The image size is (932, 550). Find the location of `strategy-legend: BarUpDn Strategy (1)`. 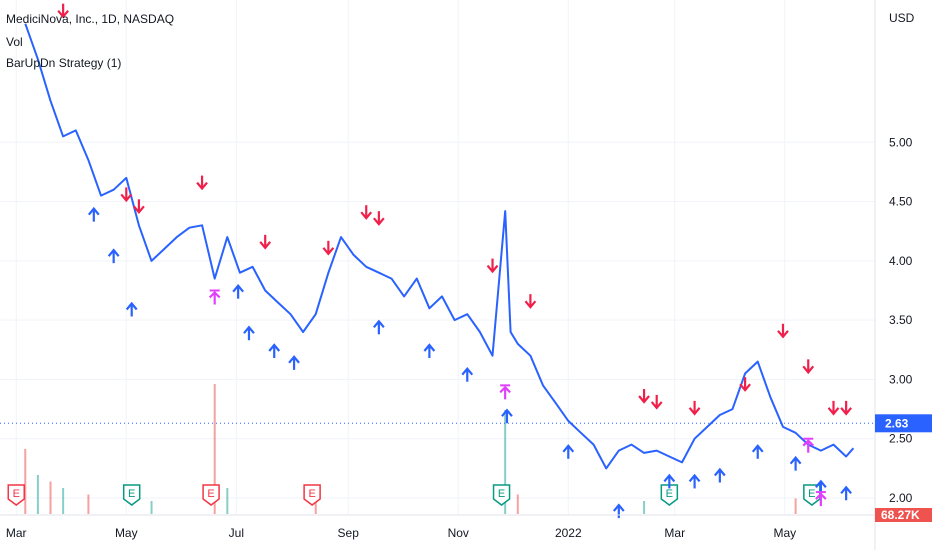

strategy-legend: BarUpDn Strategy (1) is located at coordinates (64, 63).